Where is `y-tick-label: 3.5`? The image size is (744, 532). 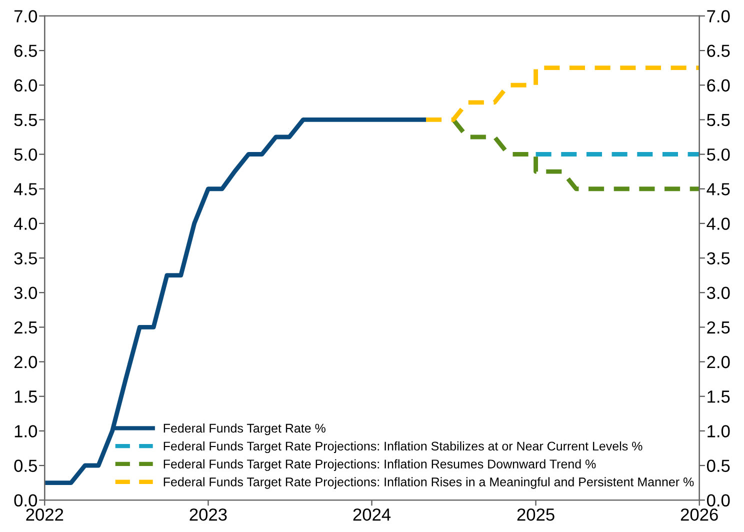 y-tick-label: 3.5 is located at coordinates (25, 258).